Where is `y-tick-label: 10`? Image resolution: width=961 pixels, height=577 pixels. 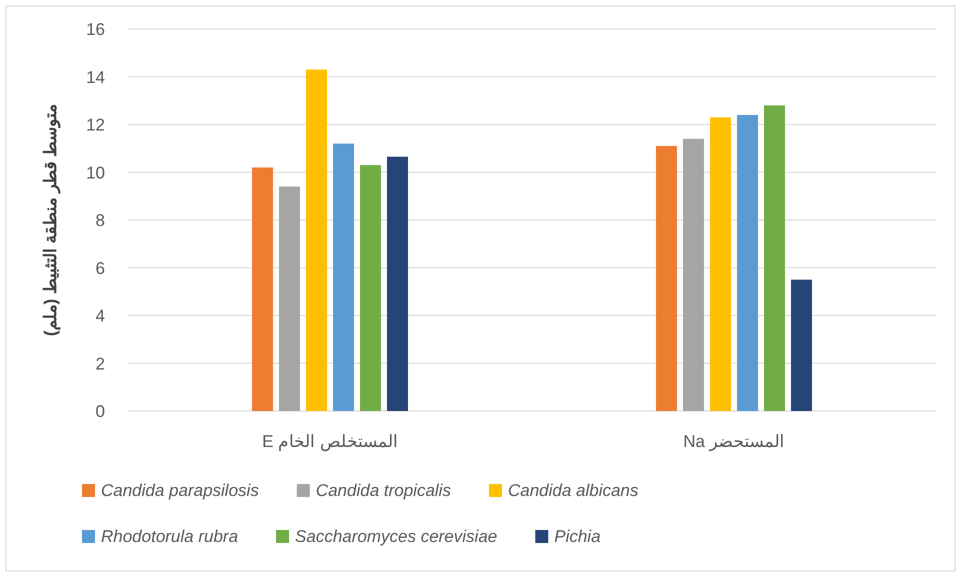 y-tick-label: 10 is located at coordinates (95, 172).